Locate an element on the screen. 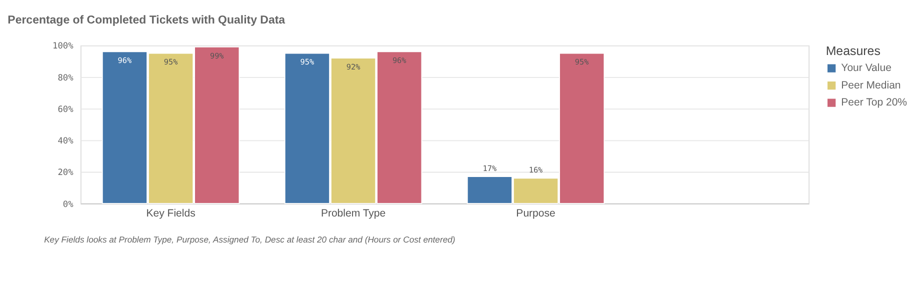  y-tick-label: 20% is located at coordinates (66, 173).